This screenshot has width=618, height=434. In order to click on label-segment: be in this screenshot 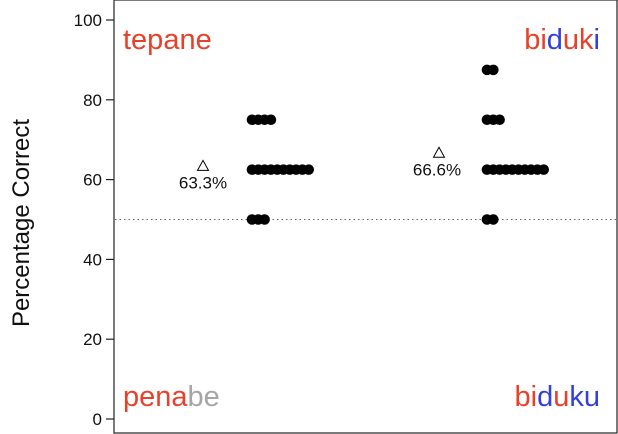, I will do `click(203, 397)`.